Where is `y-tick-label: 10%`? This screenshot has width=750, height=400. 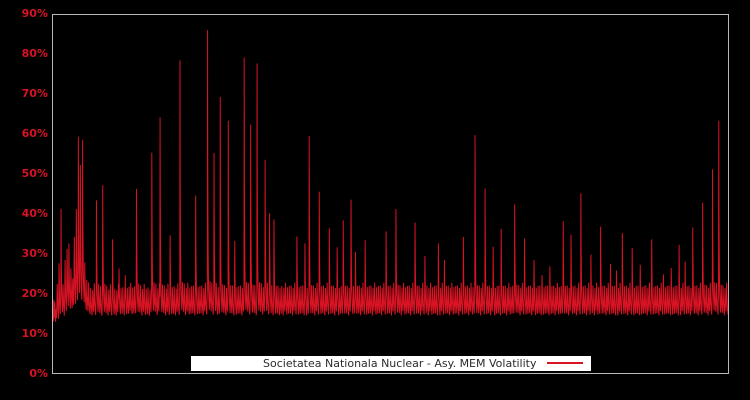 y-tick-label: 10% is located at coordinates (34, 333).